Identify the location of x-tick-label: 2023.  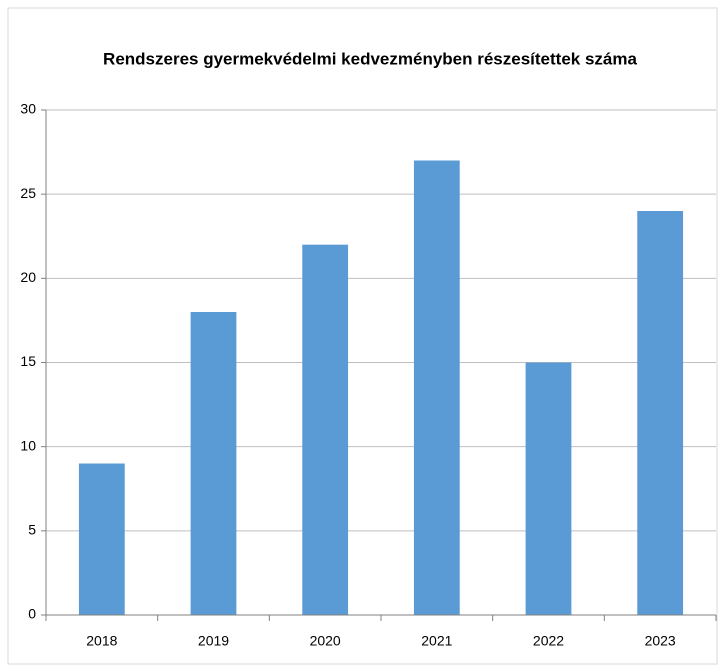
(660, 641).